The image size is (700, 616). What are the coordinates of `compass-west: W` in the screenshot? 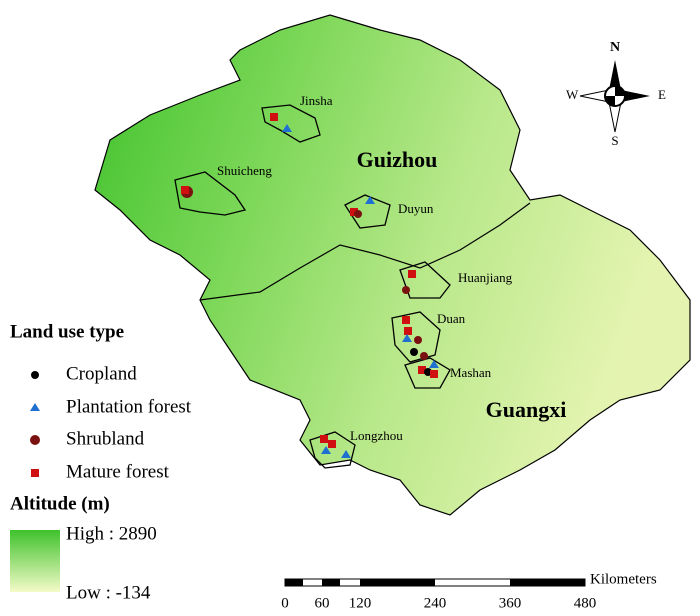 It's located at (572, 94).